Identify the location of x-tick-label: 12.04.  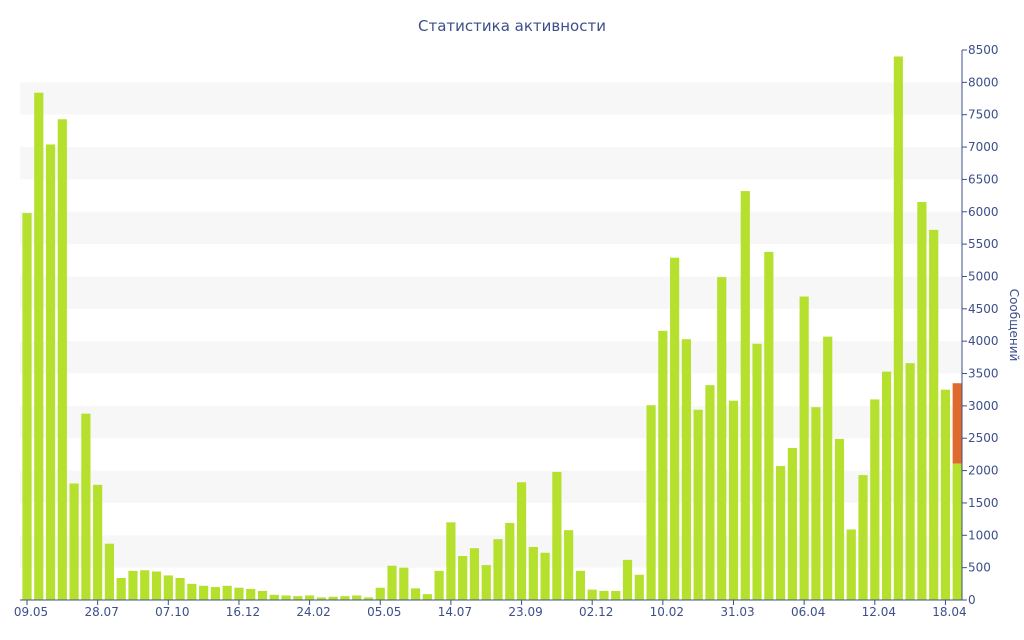
(879, 612).